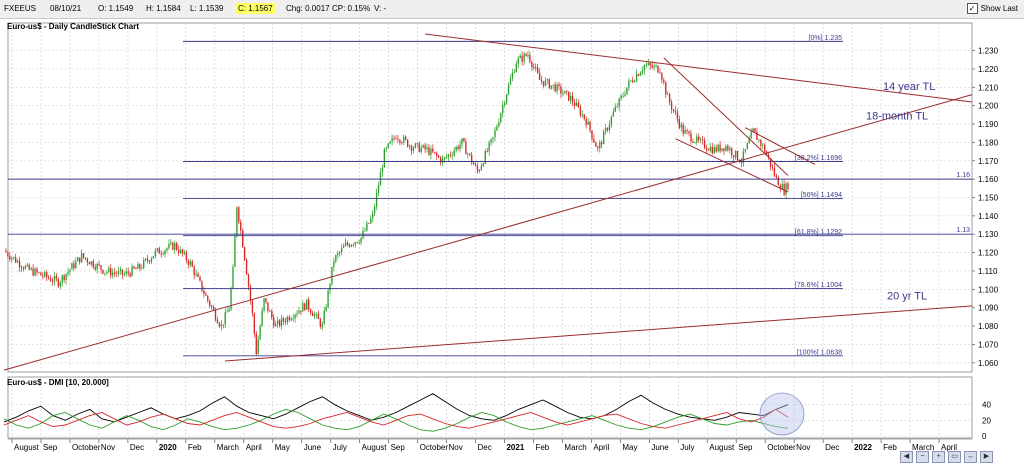 The image size is (1024, 465). What do you see at coordinates (988, 271) in the screenshot?
I see `y-tick-label: 1.110` at bounding box center [988, 271].